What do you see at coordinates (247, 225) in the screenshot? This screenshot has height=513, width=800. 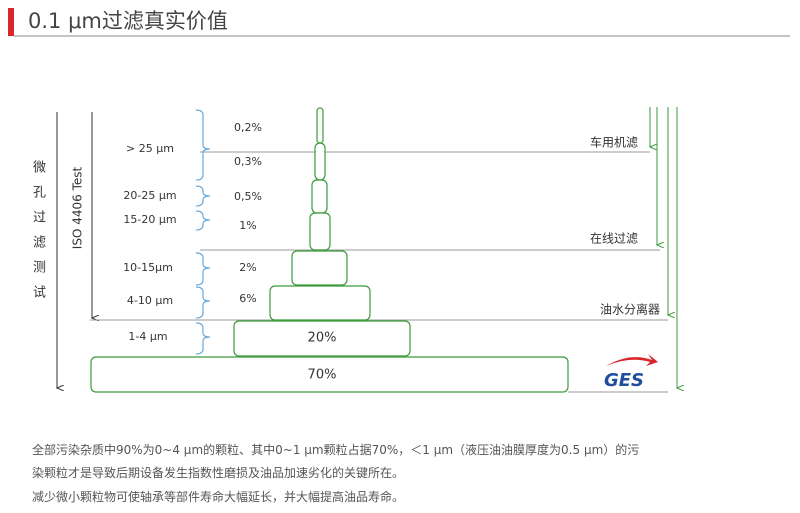 I see `percent-label: 1%` at bounding box center [247, 225].